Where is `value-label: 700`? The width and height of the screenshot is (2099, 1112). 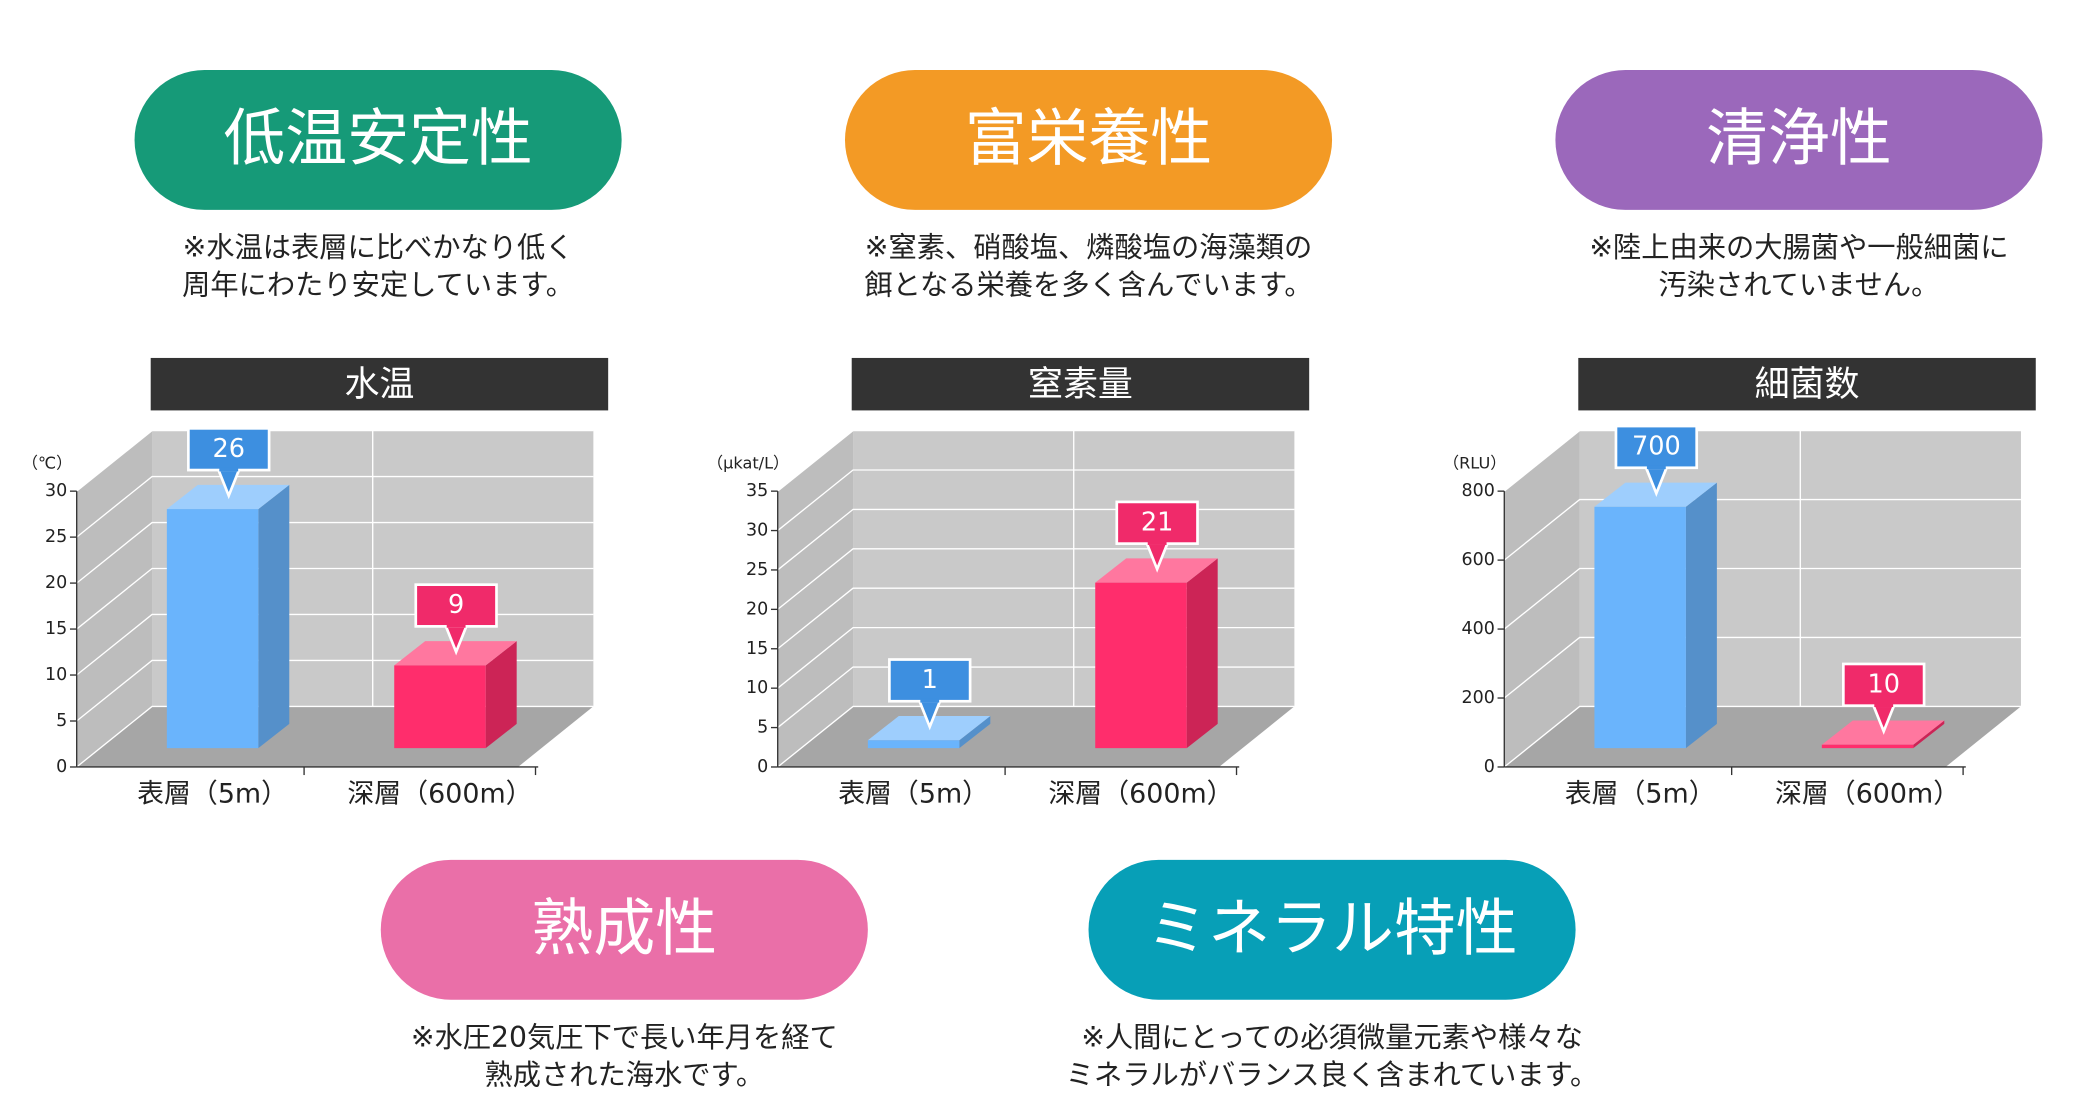 value-label: 700 is located at coordinates (1656, 447).